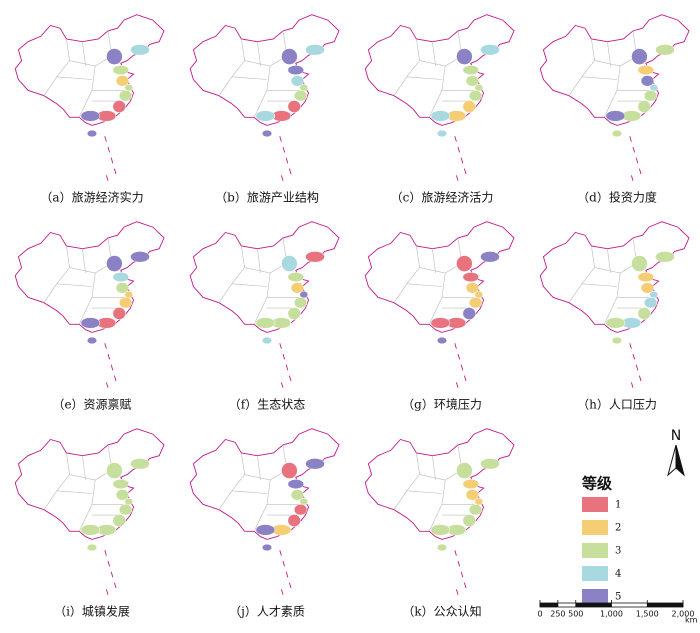 This screenshot has width=700, height=633. I want to click on scale-label: 500, so click(575, 614).